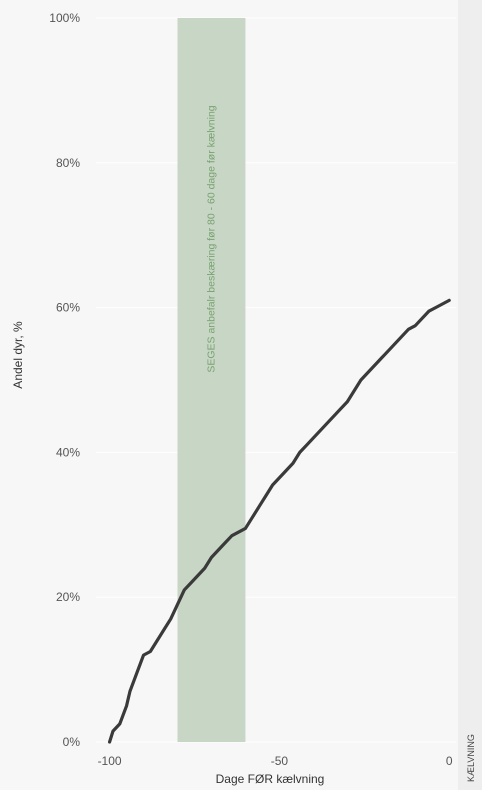 This screenshot has width=482, height=790. I want to click on side-label: KÆLVNING, so click(471, 758).